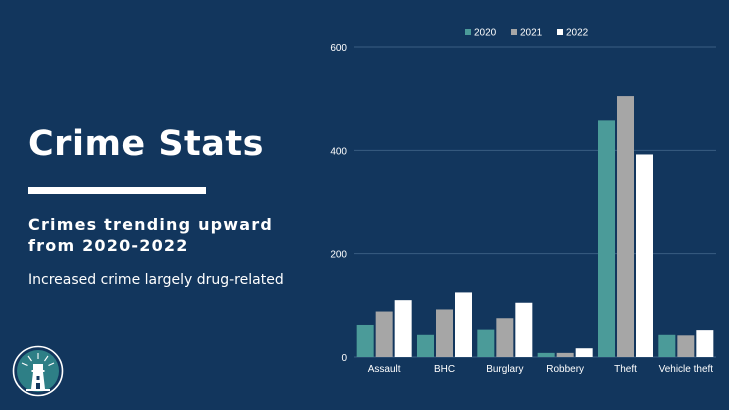 The width and height of the screenshot is (729, 410). What do you see at coordinates (565, 354) in the screenshot?
I see `bar-2021-robbery` at bounding box center [565, 354].